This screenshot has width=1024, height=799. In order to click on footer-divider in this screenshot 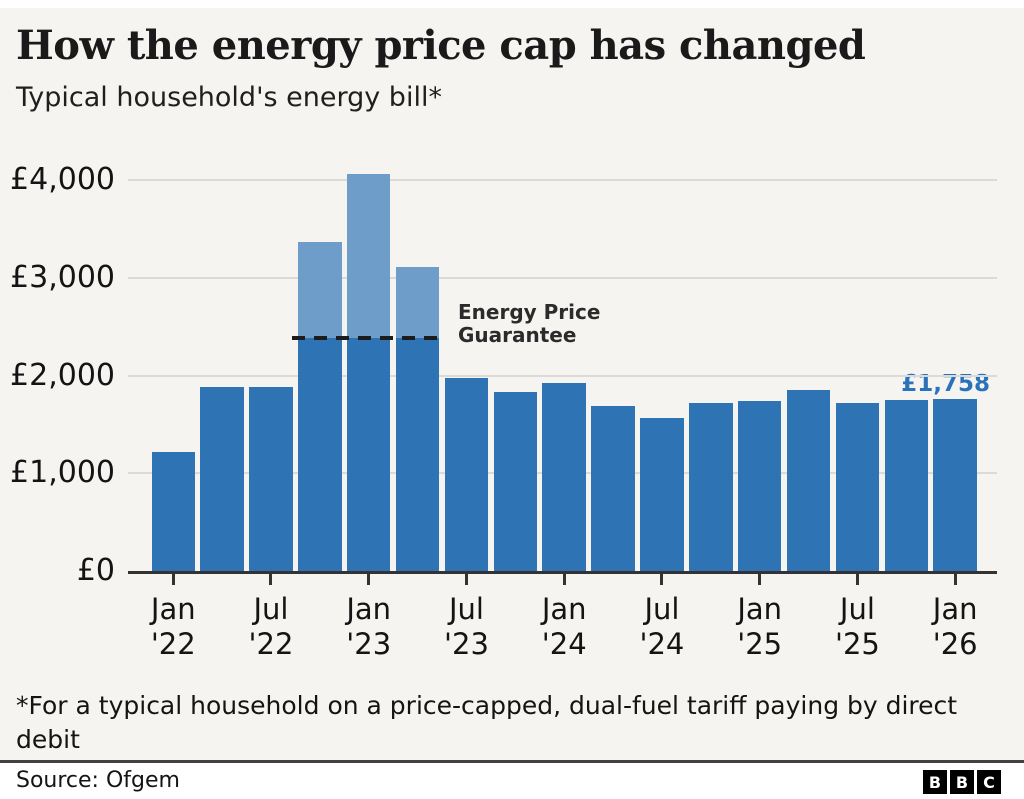, I will do `click(512, 761)`.